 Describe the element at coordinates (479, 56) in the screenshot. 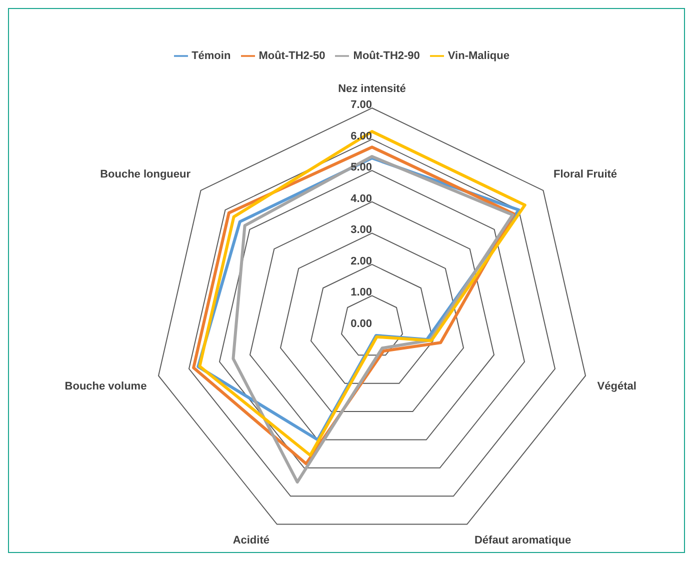

I see `legend-label: Vin-Malique` at that location.